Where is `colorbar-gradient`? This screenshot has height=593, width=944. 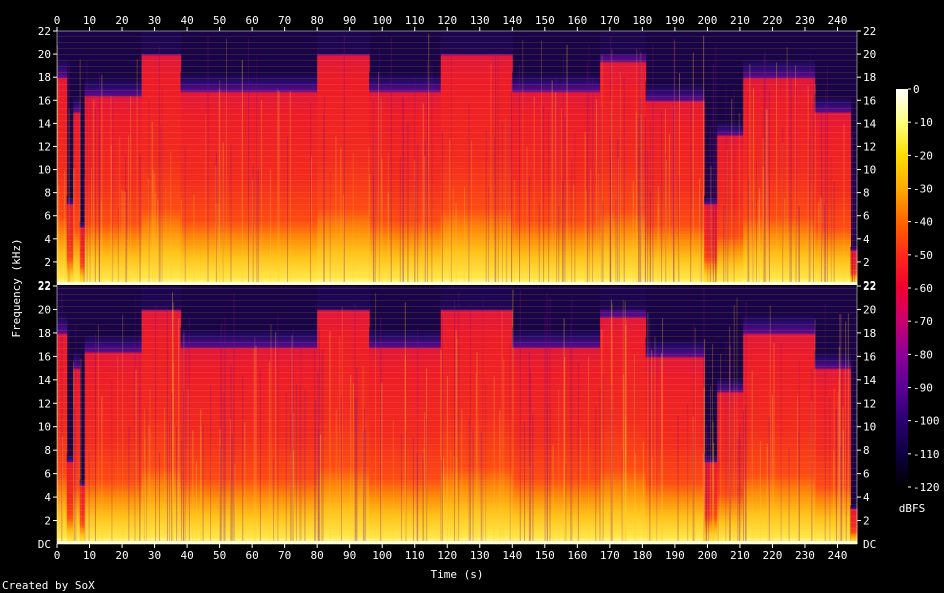 colorbar-gradient is located at coordinates (902, 288).